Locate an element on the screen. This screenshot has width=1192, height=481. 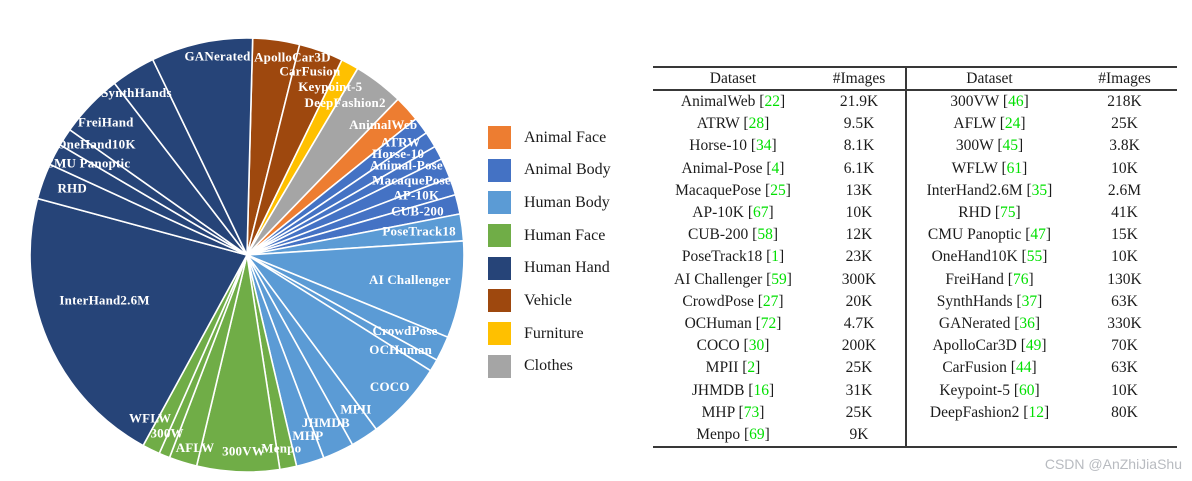
table-row: PoseTrack18 [1] 23K OneHand10K [55] 10K is located at coordinates (915, 257).